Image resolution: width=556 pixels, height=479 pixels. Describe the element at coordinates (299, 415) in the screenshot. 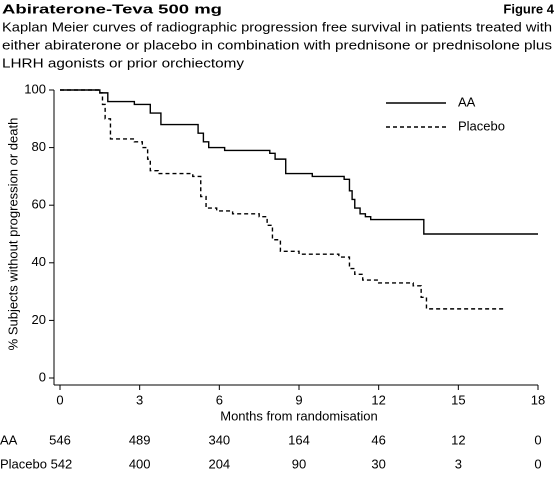

I see `x-axis-label: Months from randomisation` at that location.